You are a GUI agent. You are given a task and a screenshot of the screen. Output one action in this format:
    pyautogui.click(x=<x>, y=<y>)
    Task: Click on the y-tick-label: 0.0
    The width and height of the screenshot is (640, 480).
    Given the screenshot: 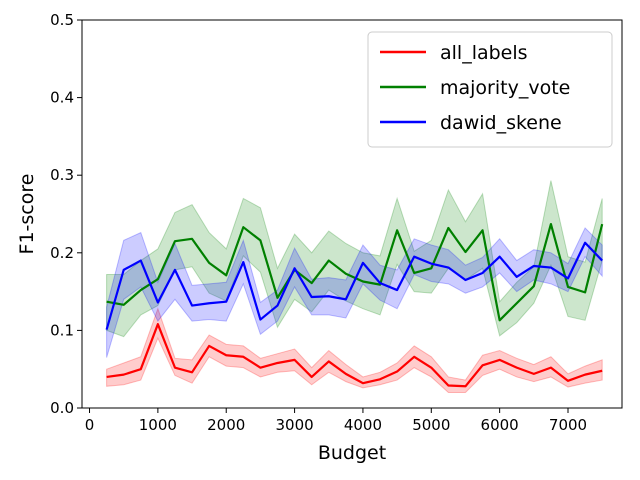 What is the action you would take?
    pyautogui.click(x=62, y=408)
    